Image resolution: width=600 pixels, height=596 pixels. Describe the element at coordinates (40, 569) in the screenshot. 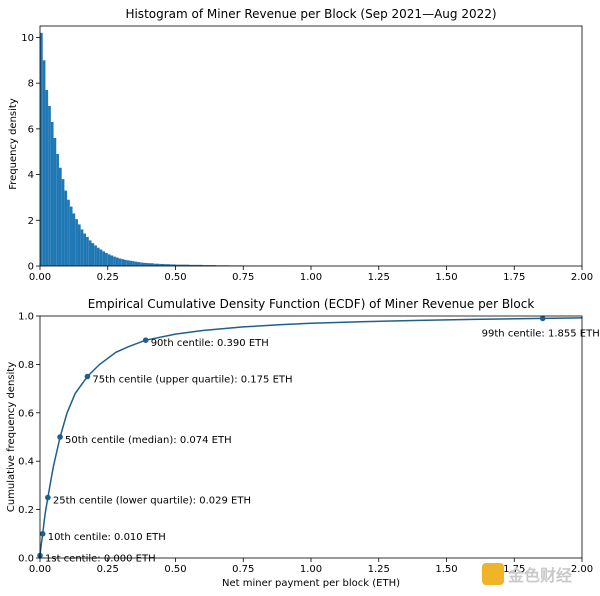

I see `ecdf-x-tick-label: 0.00` at that location.